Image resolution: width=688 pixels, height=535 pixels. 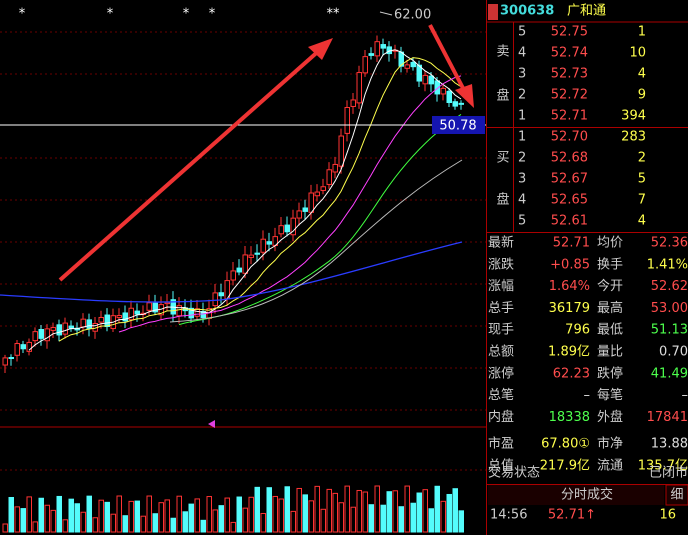 What do you see at coordinates (637, 53) in the screenshot?
I see `book-vol: 10` at bounding box center [637, 53].